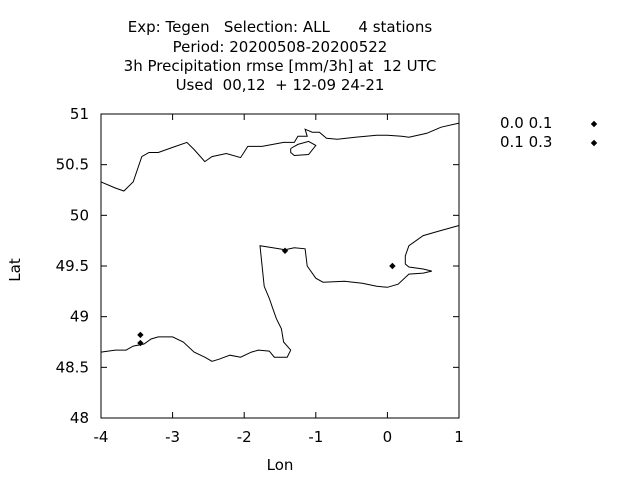 The height and width of the screenshot is (480, 640). Describe the element at coordinates (280, 465) in the screenshot. I see `x-axis-label: Lon` at that location.